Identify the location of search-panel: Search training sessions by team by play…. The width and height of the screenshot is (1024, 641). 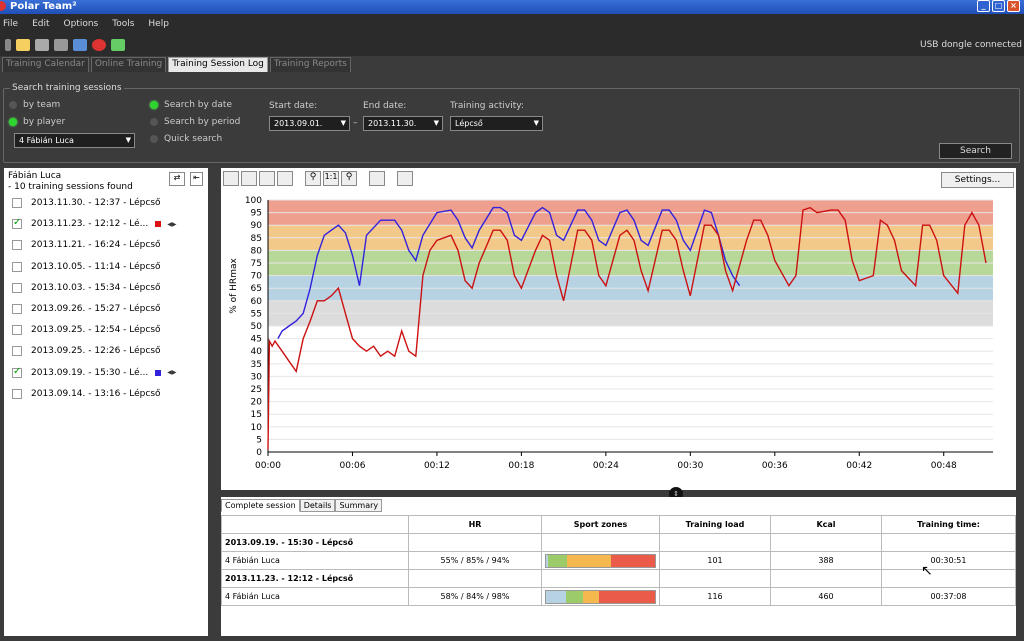
(511, 123).